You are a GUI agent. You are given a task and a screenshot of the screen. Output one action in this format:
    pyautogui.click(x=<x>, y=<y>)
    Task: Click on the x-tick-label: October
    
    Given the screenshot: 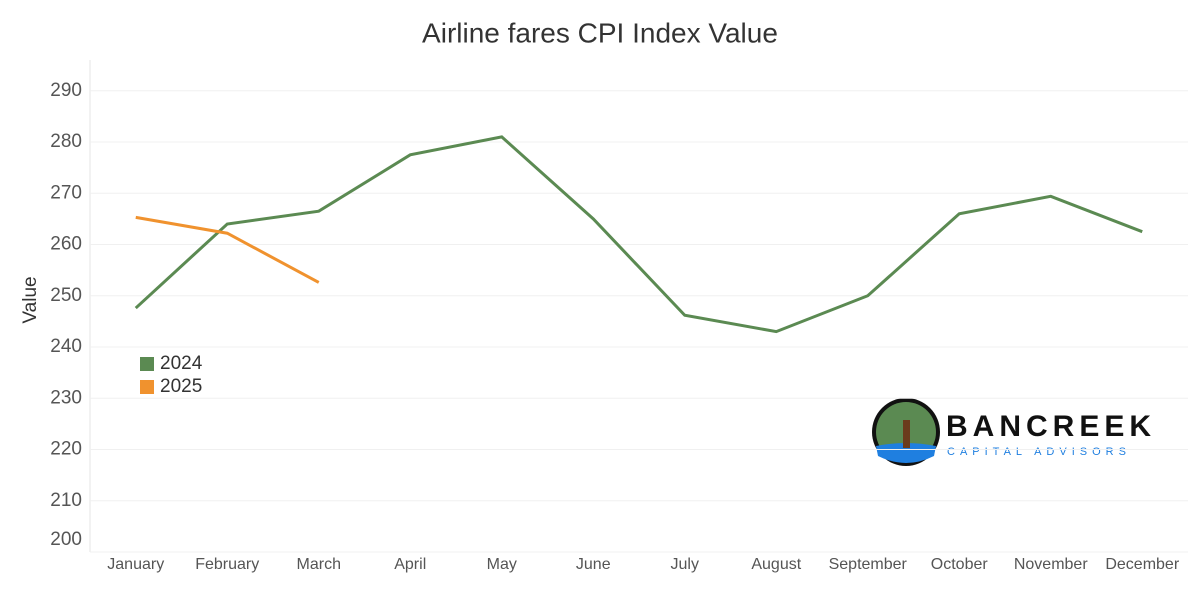 What is the action you would take?
    pyautogui.click(x=960, y=564)
    